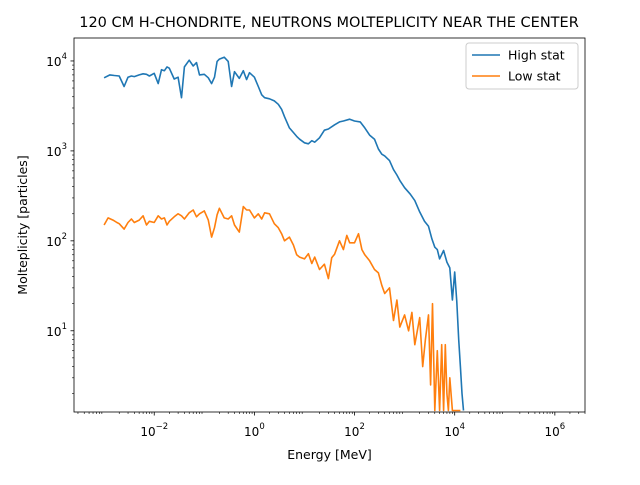 Image resolution: width=640 pixels, height=485 pixels. Describe the element at coordinates (56, 330) in the screenshot. I see `y-tick-label: 10¹` at that location.